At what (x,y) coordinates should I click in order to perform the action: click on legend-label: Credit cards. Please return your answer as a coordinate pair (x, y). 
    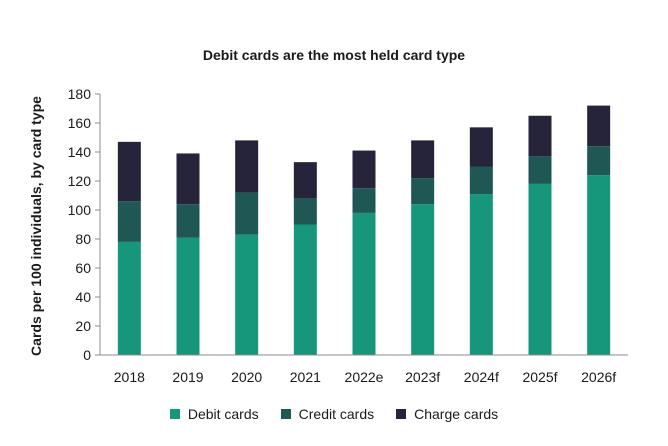
    Looking at the image, I should click on (336, 414).